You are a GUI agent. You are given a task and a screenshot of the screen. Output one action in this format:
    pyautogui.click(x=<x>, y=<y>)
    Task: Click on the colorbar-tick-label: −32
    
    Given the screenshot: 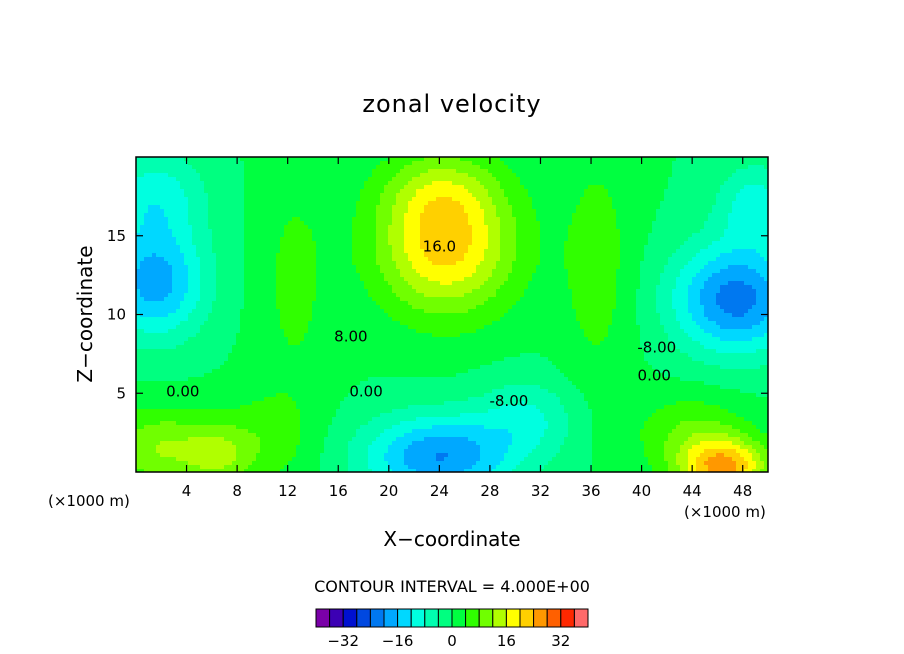 What is the action you would take?
    pyautogui.click(x=343, y=641)
    